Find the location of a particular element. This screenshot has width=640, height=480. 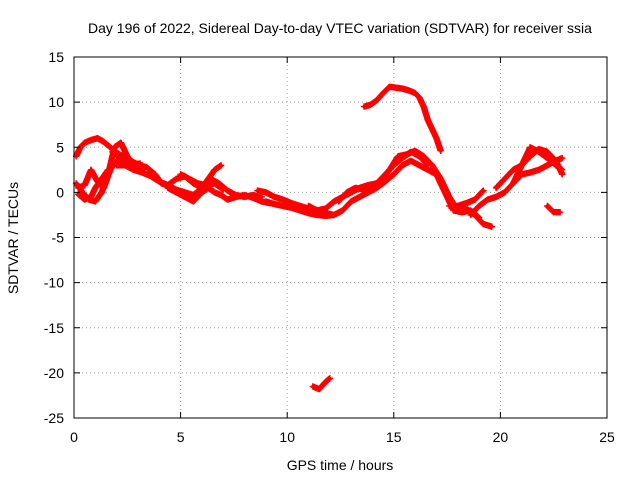

x-tick-label: 5 is located at coordinates (181, 437).